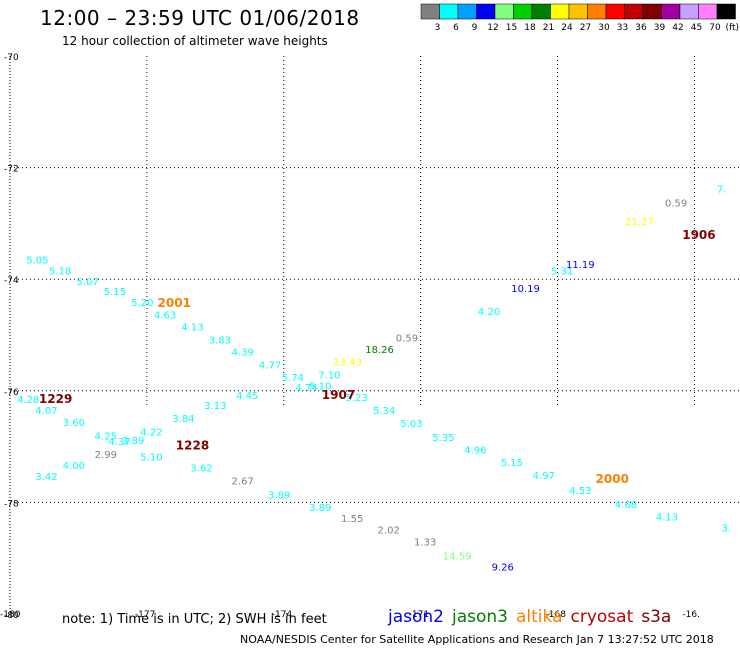  I want to click on legend-label: 12, so click(492, 28).